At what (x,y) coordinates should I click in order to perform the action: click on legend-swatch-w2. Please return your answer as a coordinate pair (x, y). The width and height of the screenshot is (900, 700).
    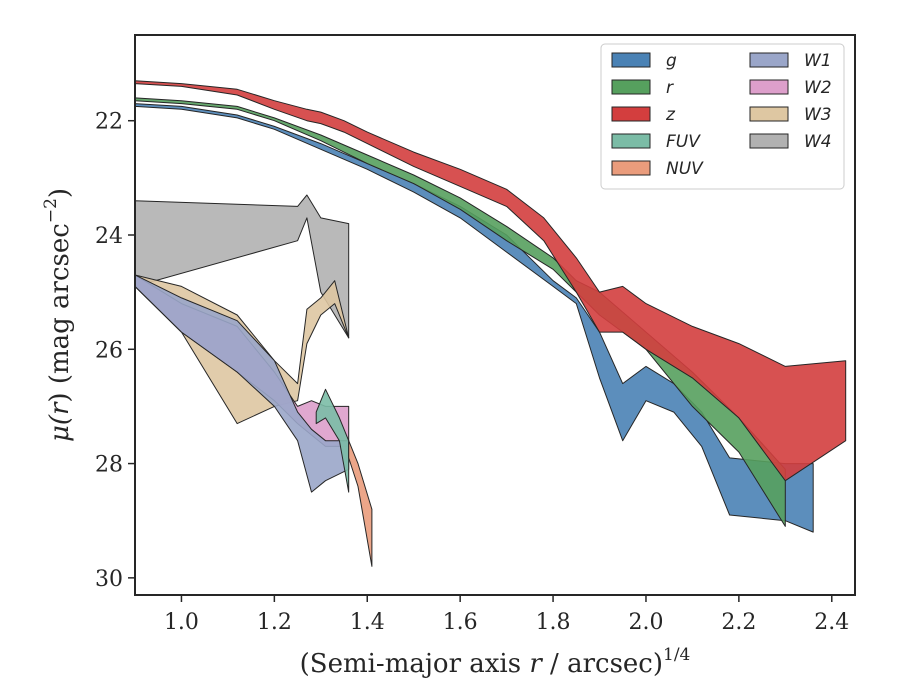
    Looking at the image, I should click on (769, 87).